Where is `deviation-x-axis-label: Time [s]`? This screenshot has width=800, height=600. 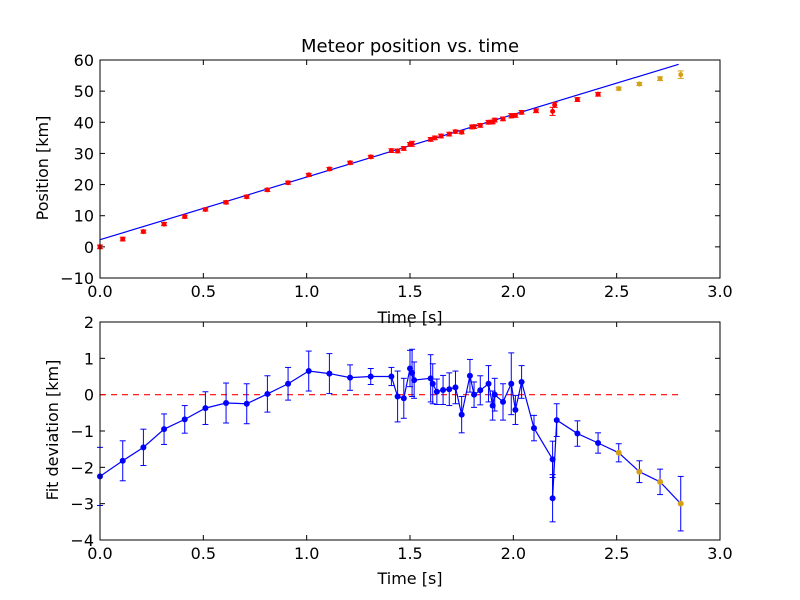 deviation-x-axis-label: Time [s] is located at coordinates (409, 578).